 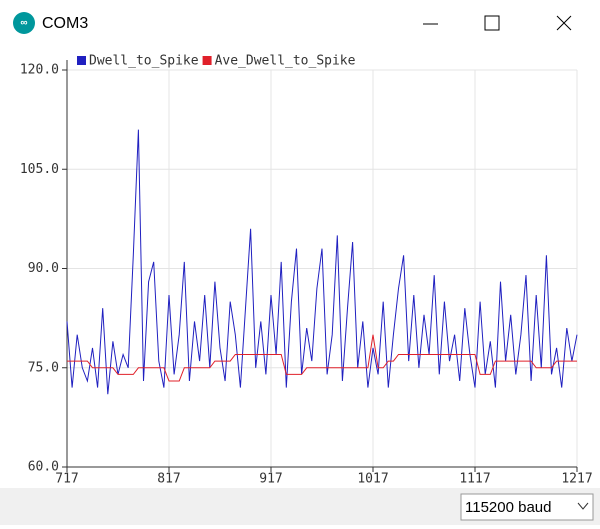 I want to click on y-tick-label: 90.0, so click(x=43, y=268).